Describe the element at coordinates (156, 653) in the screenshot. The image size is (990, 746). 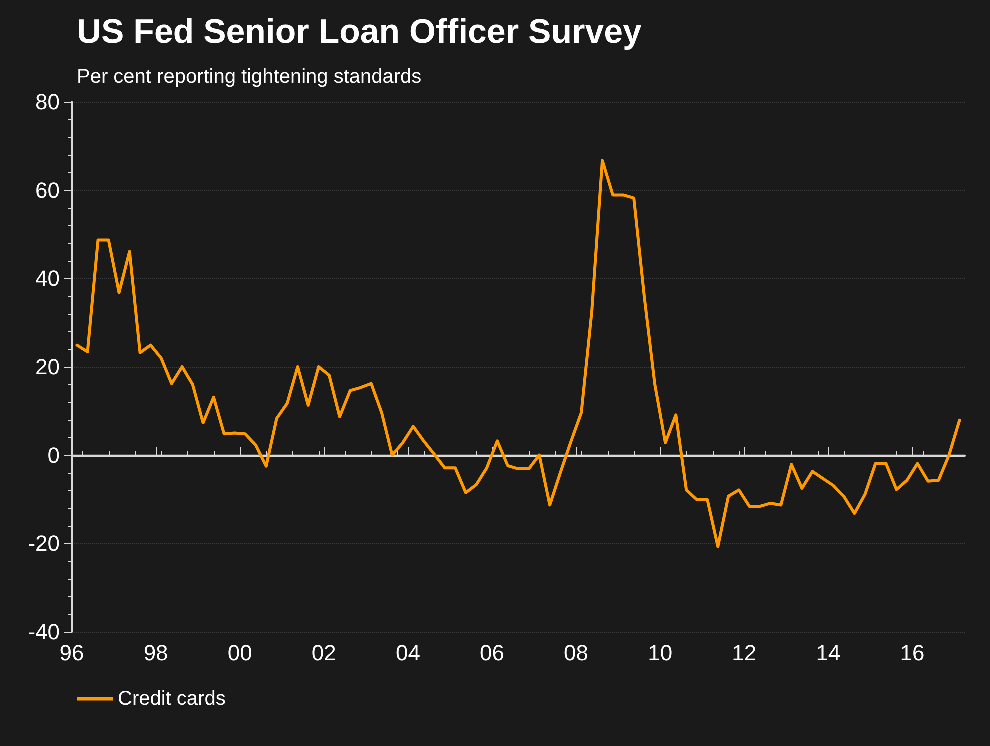
I see `x-tick-label: 98` at that location.